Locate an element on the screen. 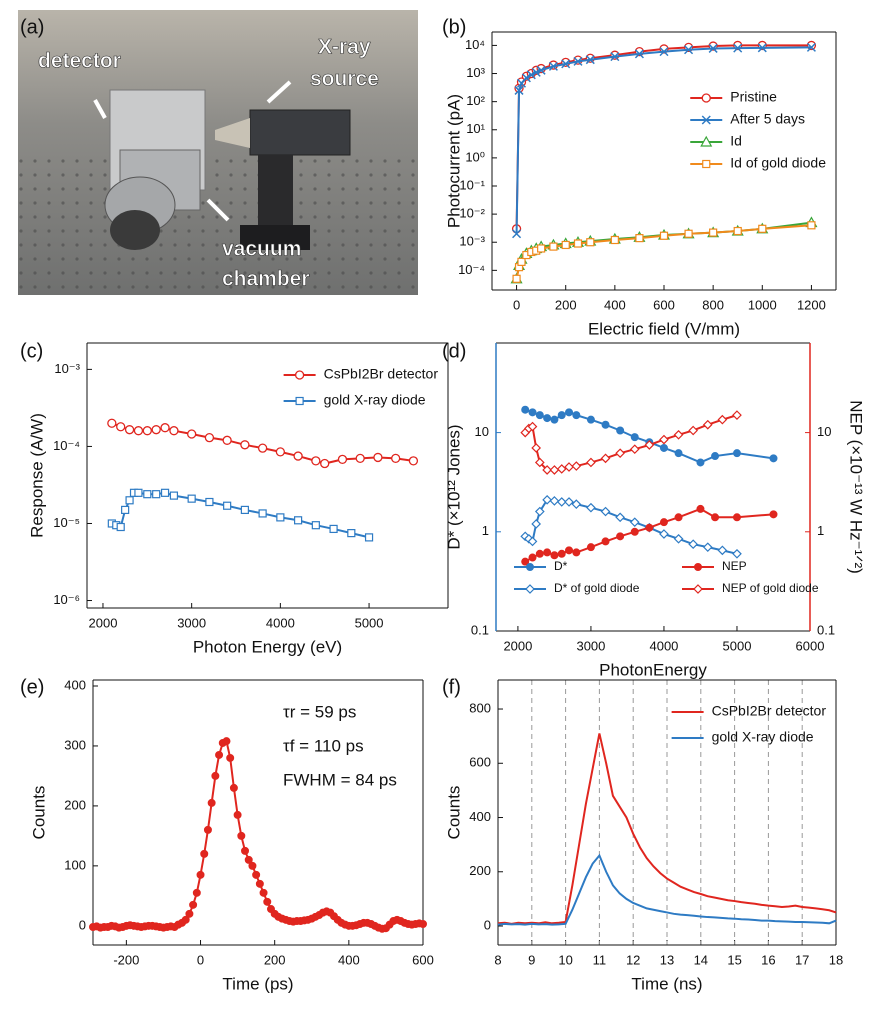 Image resolution: width=885 pixels, height=1023 pixels. y-axis-label: Counts is located at coordinates (453, 813).